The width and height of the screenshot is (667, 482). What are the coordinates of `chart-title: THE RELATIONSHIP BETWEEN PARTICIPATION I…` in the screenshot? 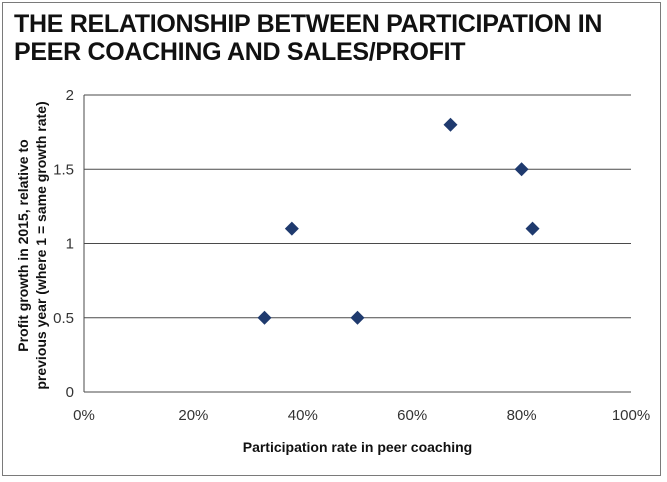 It's located at (308, 38).